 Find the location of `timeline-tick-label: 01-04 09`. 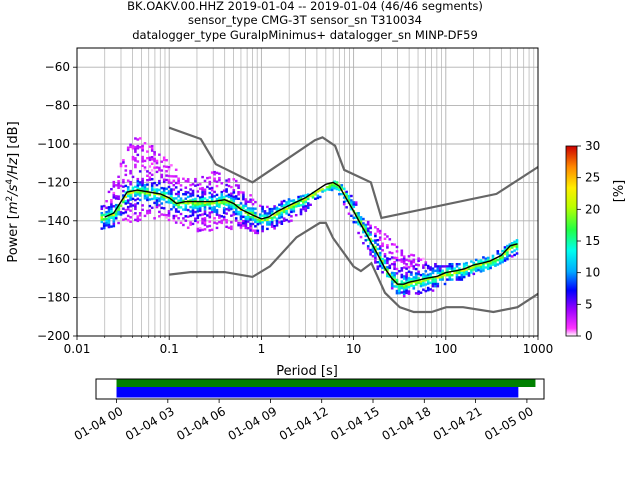

timeline-tick-label: 01-04 09 is located at coordinates (253, 423).